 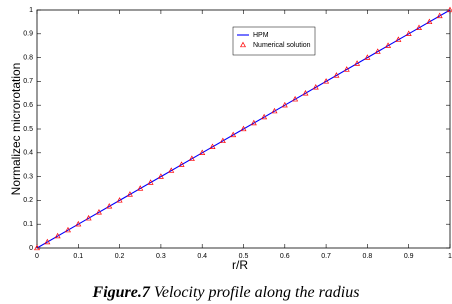 What do you see at coordinates (282, 45) in the screenshot?
I see `legend-label: Numerical solution` at bounding box center [282, 45].